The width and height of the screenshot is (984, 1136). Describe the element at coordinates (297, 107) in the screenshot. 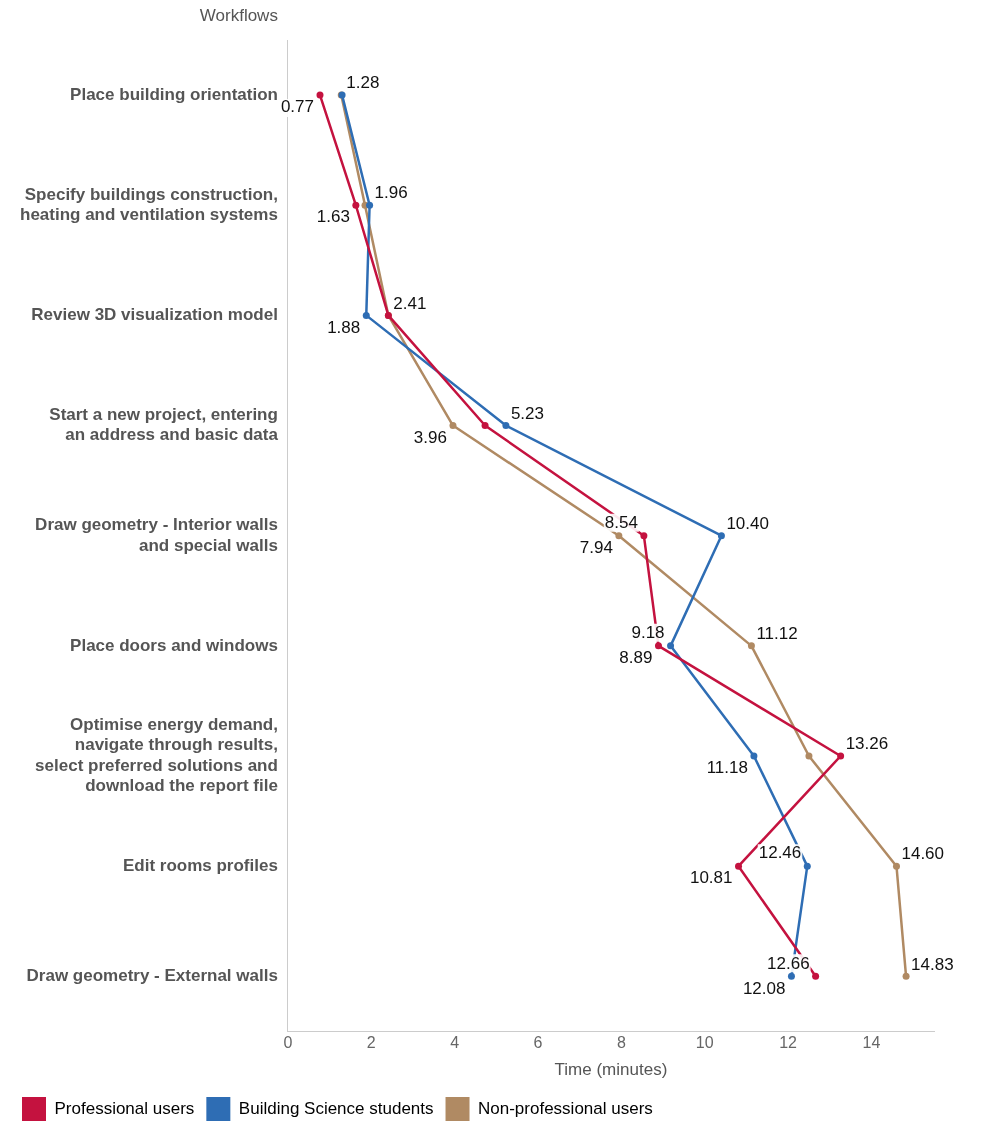

I see `data-label: 0.77` at that location.